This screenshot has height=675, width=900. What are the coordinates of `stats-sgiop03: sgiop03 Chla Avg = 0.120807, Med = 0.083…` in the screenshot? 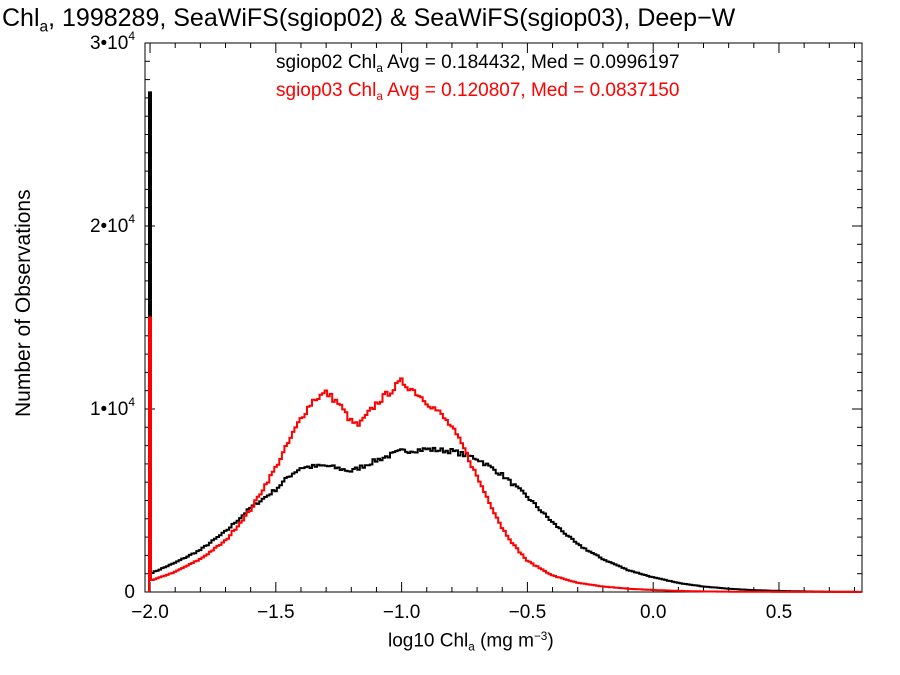 It's located at (478, 92).